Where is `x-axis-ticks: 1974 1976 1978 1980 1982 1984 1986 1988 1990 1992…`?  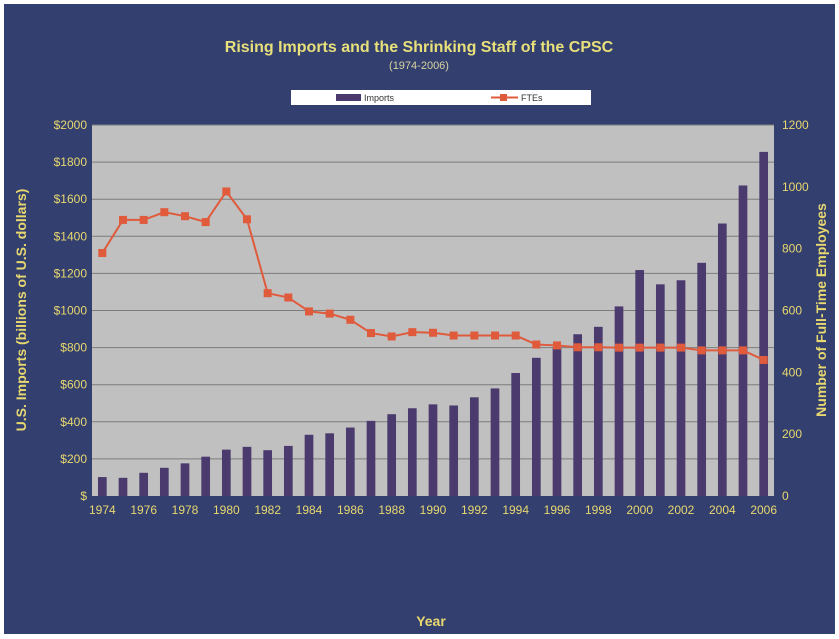
x-axis-ticks: 1974 1976 1978 1980 1982 1984 1986 1988 1990 1992… is located at coordinates (433, 510).